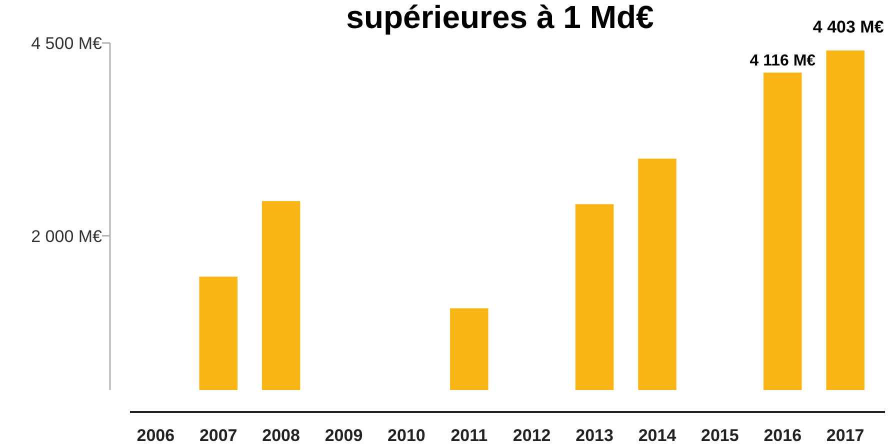 The width and height of the screenshot is (895, 446). I want to click on x-tick-label: 2009, so click(343, 435).